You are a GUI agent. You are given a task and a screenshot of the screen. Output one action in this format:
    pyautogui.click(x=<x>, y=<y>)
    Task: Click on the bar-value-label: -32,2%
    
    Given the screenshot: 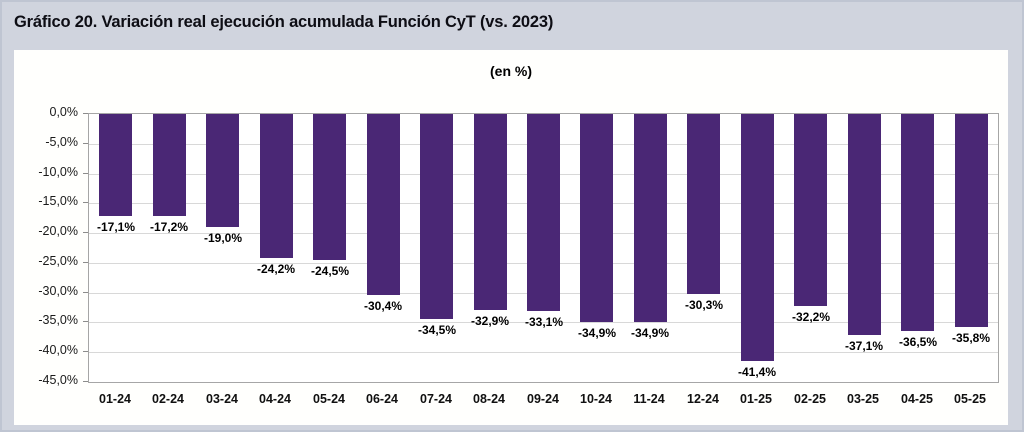 What is the action you would take?
    pyautogui.click(x=811, y=317)
    